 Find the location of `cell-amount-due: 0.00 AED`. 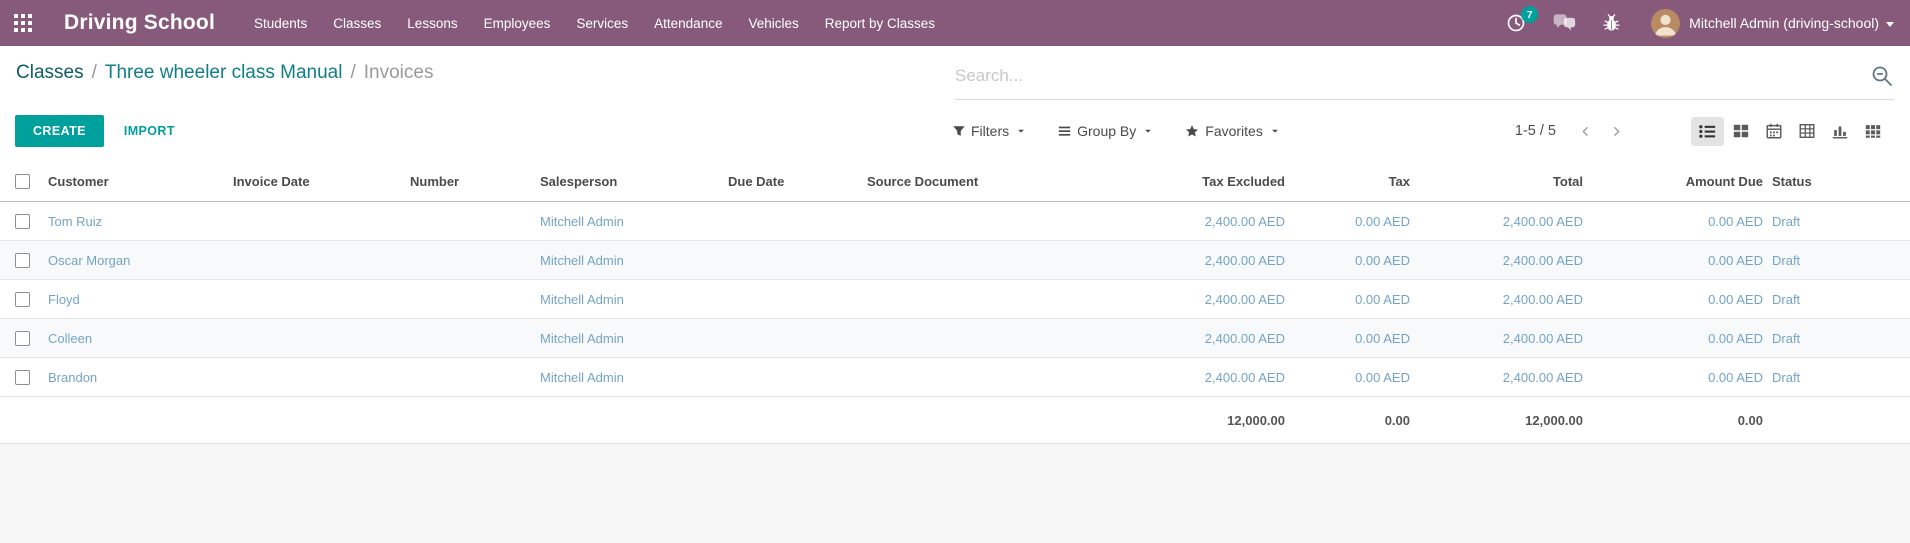

cell-amount-due: 0.00 AED is located at coordinates (1735, 377).